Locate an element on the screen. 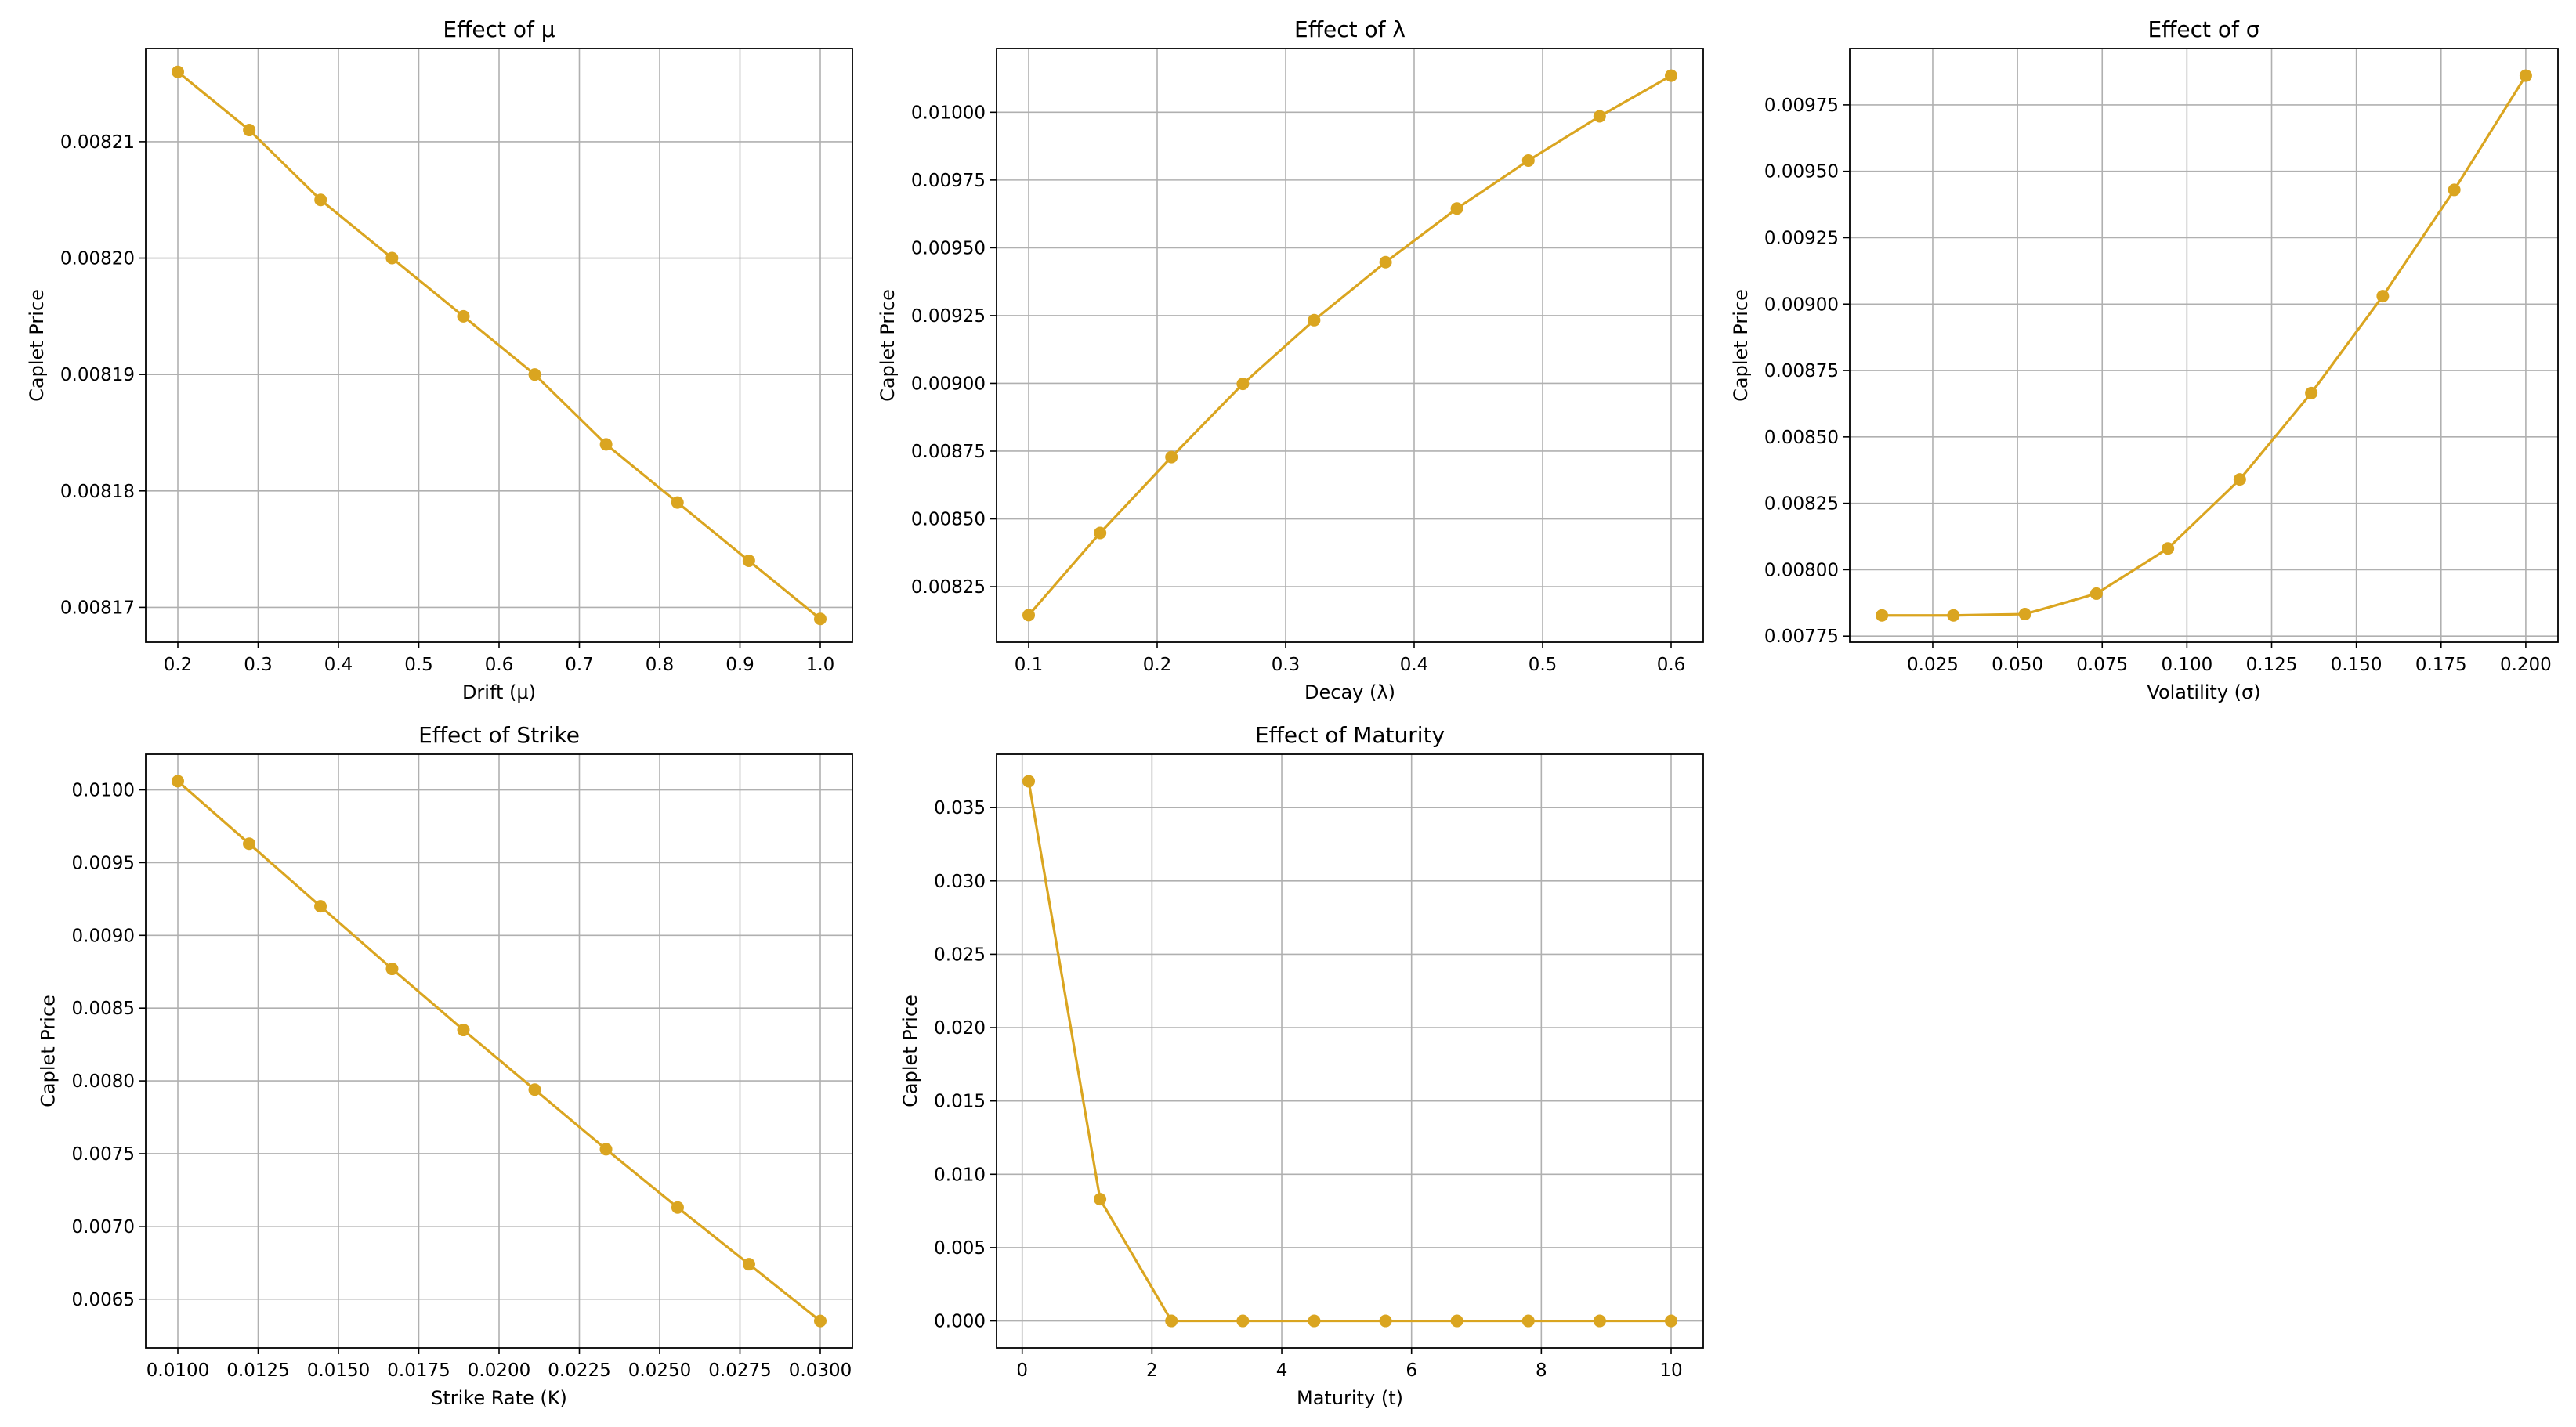  x-tick-label: 10 is located at coordinates (1671, 1370).